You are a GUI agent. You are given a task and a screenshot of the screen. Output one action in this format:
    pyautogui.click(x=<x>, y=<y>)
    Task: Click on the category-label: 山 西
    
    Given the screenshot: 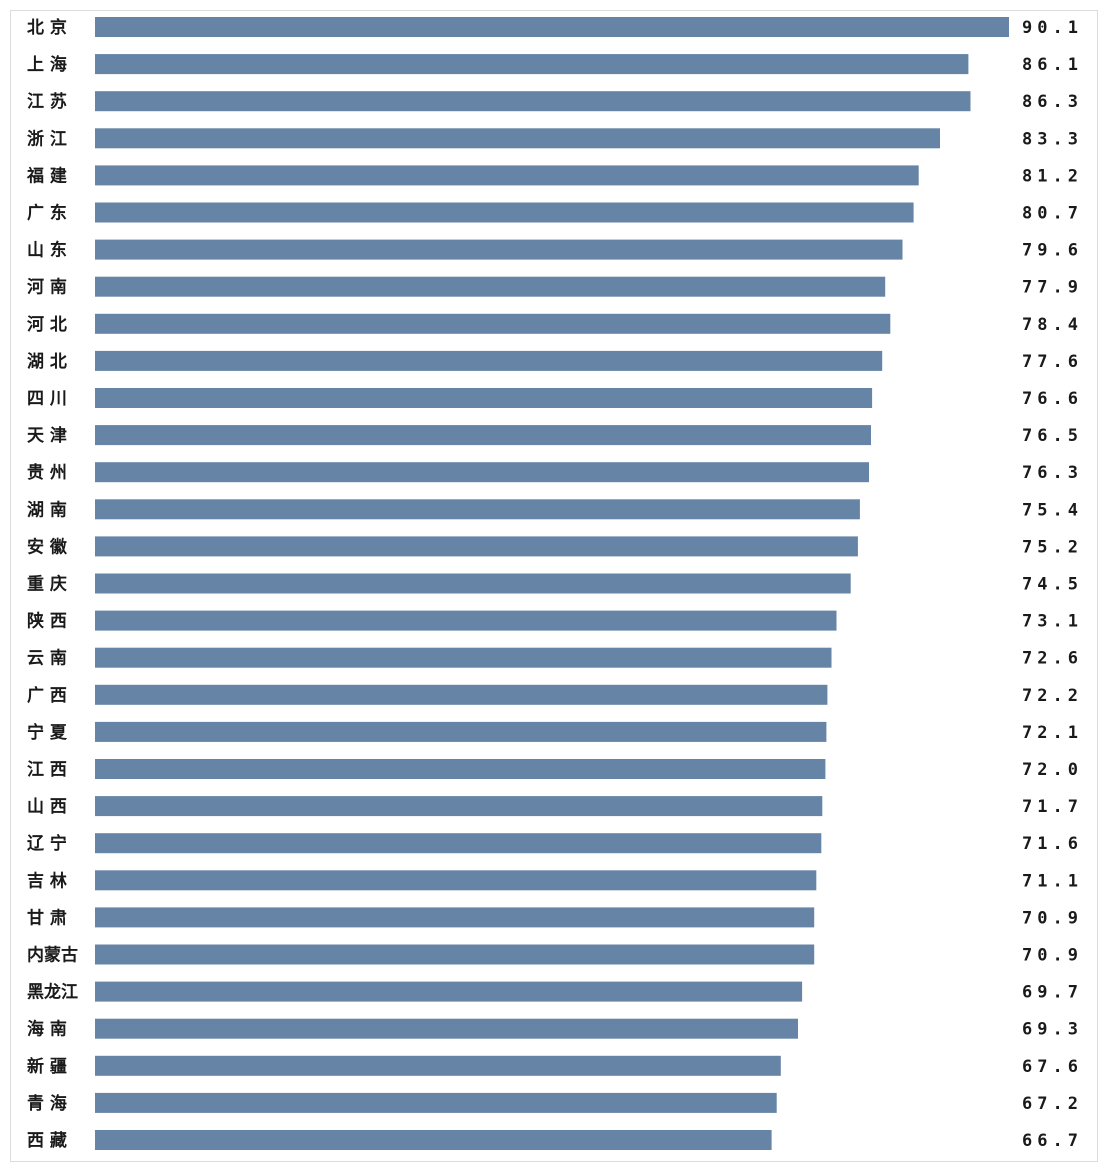 What is the action you would take?
    pyautogui.click(x=47, y=807)
    